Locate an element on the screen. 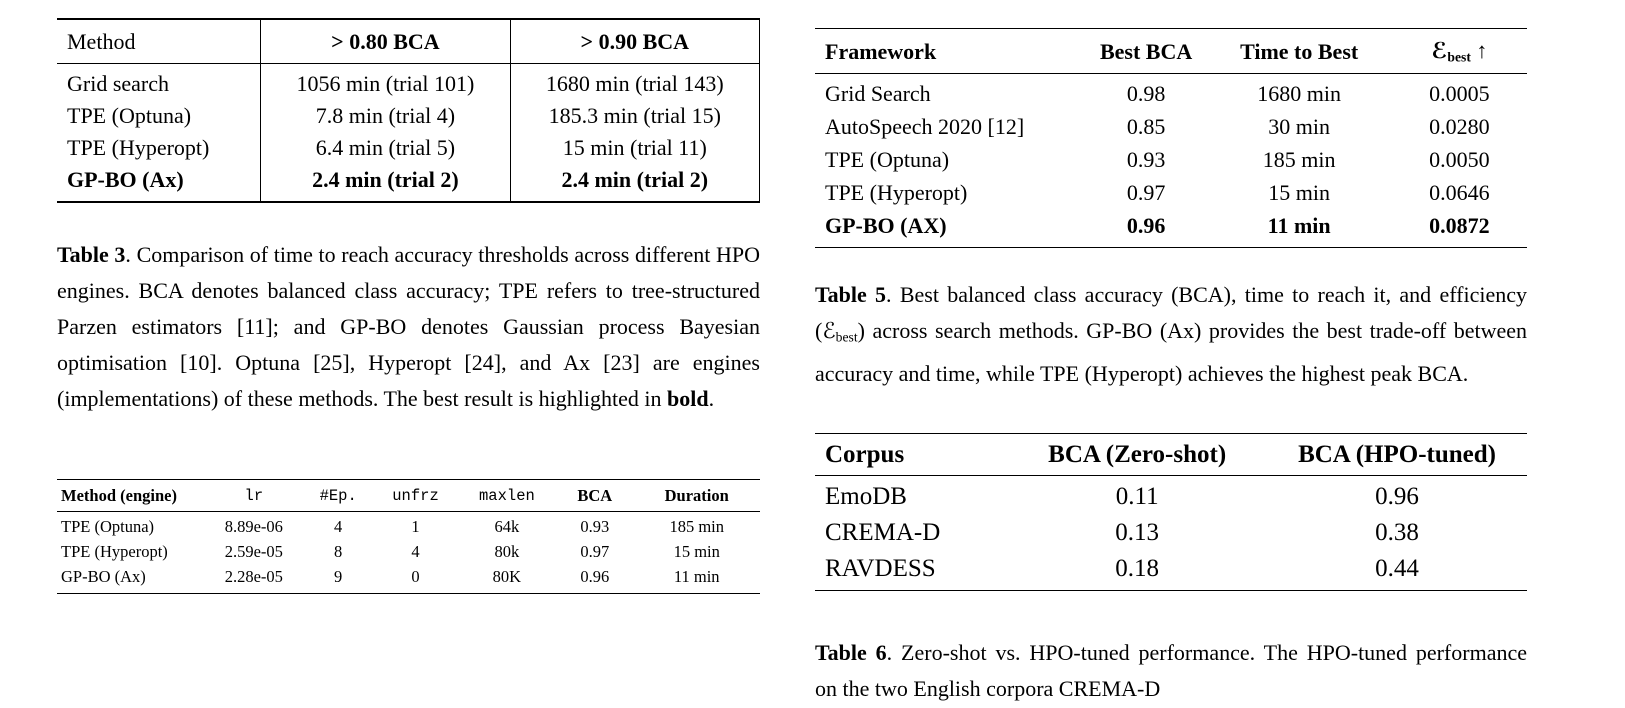 The height and width of the screenshot is (708, 1625). caption-label: Table 3 is located at coordinates (91, 254).